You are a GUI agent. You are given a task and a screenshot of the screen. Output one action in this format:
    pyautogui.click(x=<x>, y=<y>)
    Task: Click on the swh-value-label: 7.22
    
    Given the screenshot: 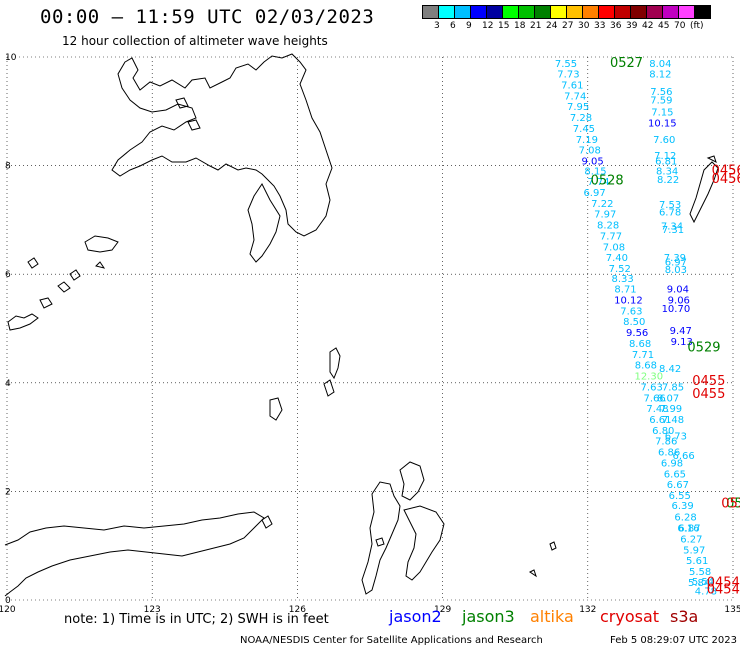 What is the action you would take?
    pyautogui.click(x=602, y=204)
    